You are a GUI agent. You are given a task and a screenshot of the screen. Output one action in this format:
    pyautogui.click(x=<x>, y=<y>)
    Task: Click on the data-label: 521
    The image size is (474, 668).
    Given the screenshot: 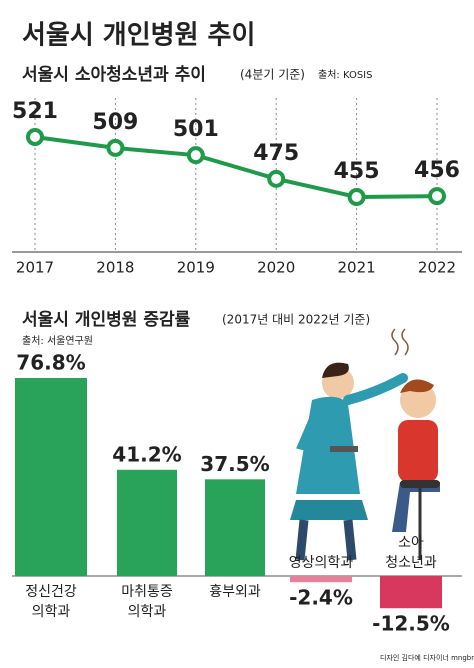 What is the action you would take?
    pyautogui.click(x=35, y=111)
    